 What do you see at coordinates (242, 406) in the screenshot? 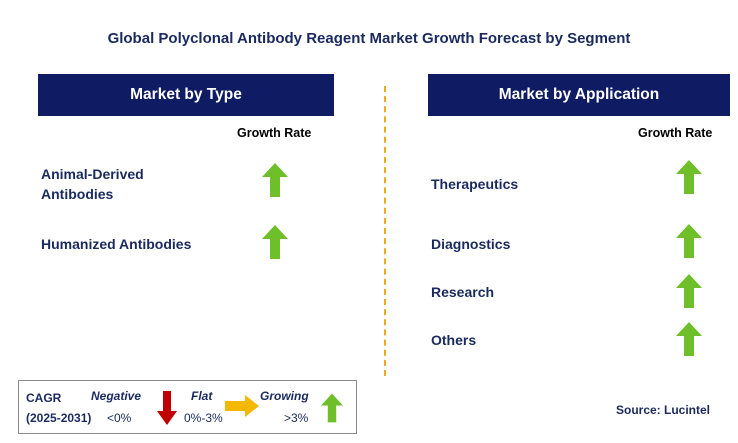
I see `flat-arrow-icon` at bounding box center [242, 406].